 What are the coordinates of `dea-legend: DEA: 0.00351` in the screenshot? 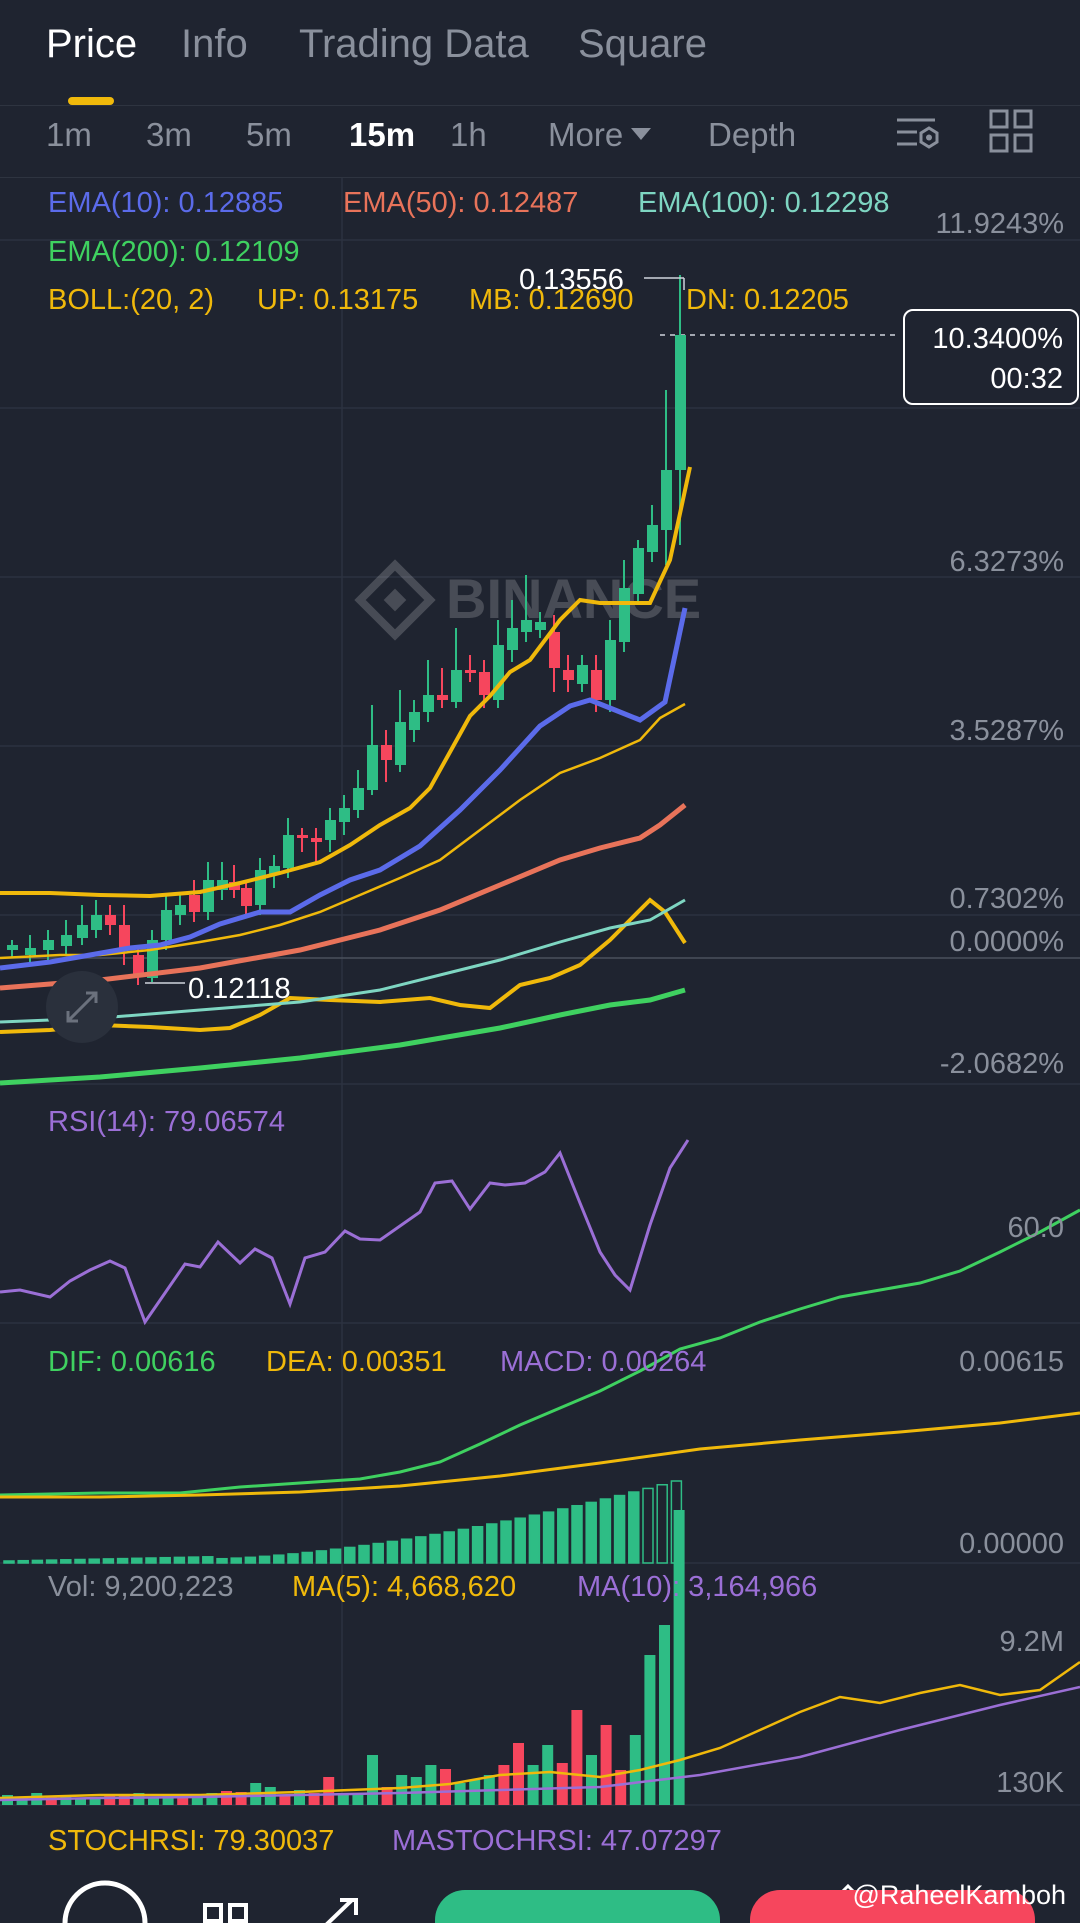 It's located at (356, 1362).